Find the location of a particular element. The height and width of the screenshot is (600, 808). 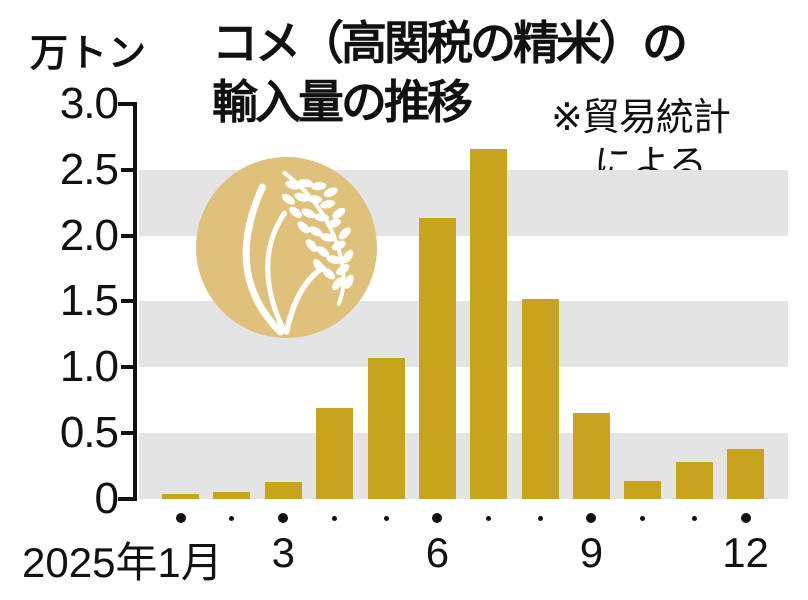

y-axis-label: 2.0 is located at coordinates (89, 235).